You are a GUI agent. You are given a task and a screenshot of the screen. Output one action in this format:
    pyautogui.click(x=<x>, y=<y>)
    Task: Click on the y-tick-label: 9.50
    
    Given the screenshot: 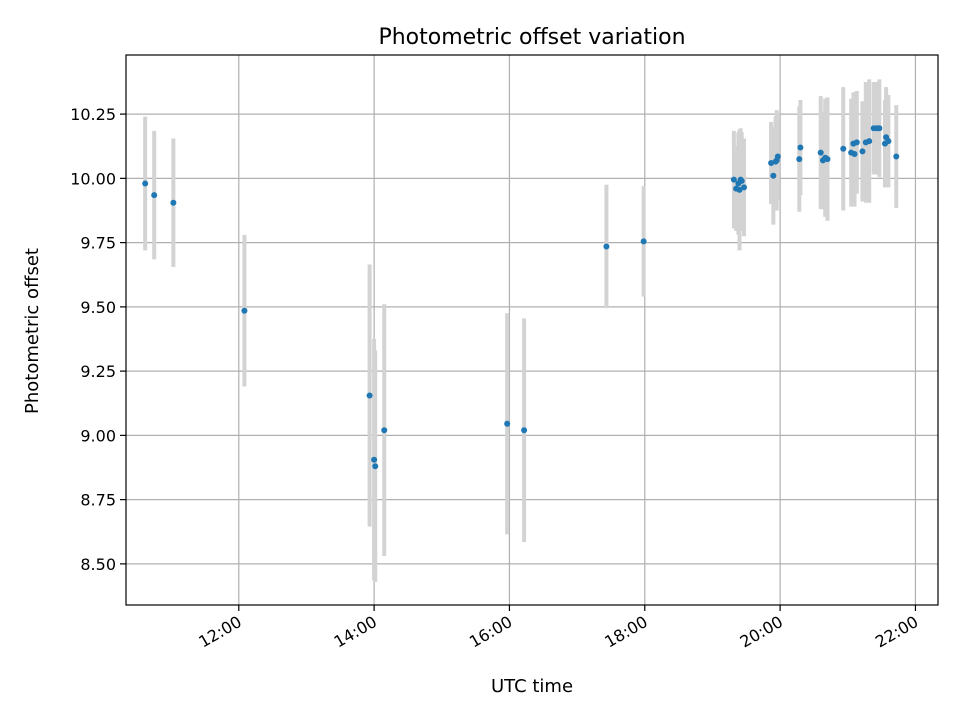 What is the action you would take?
    pyautogui.click(x=98, y=307)
    